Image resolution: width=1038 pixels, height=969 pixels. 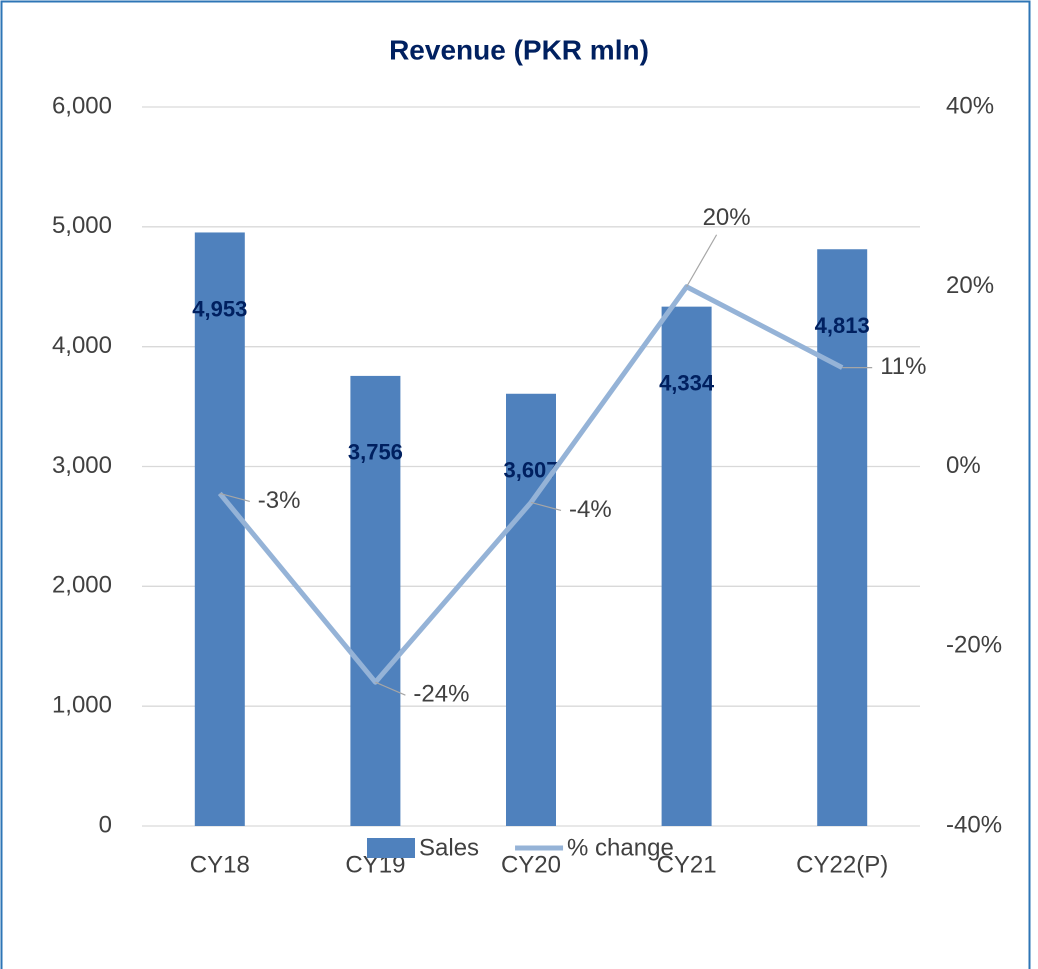 I want to click on line-value-label: 20%, so click(x=727, y=217).